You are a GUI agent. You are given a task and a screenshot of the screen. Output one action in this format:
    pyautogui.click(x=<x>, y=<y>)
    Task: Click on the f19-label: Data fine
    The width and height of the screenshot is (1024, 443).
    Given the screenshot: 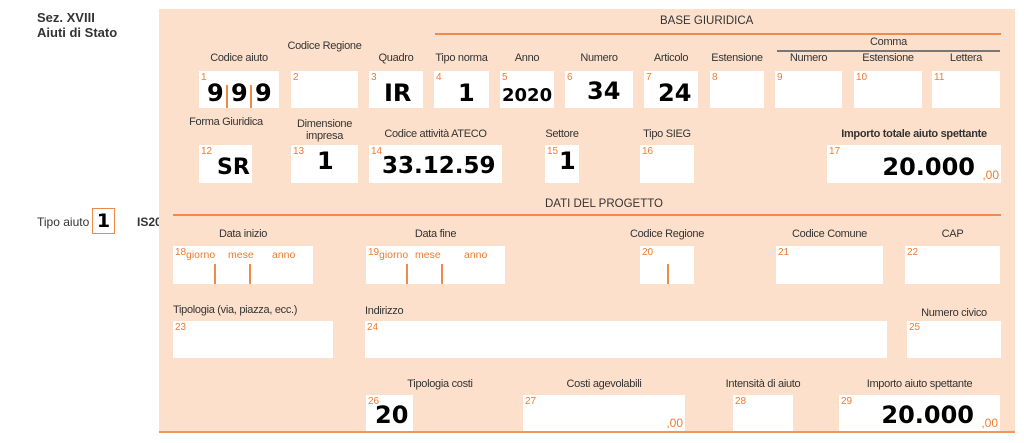 What is the action you would take?
    pyautogui.click(x=435, y=234)
    